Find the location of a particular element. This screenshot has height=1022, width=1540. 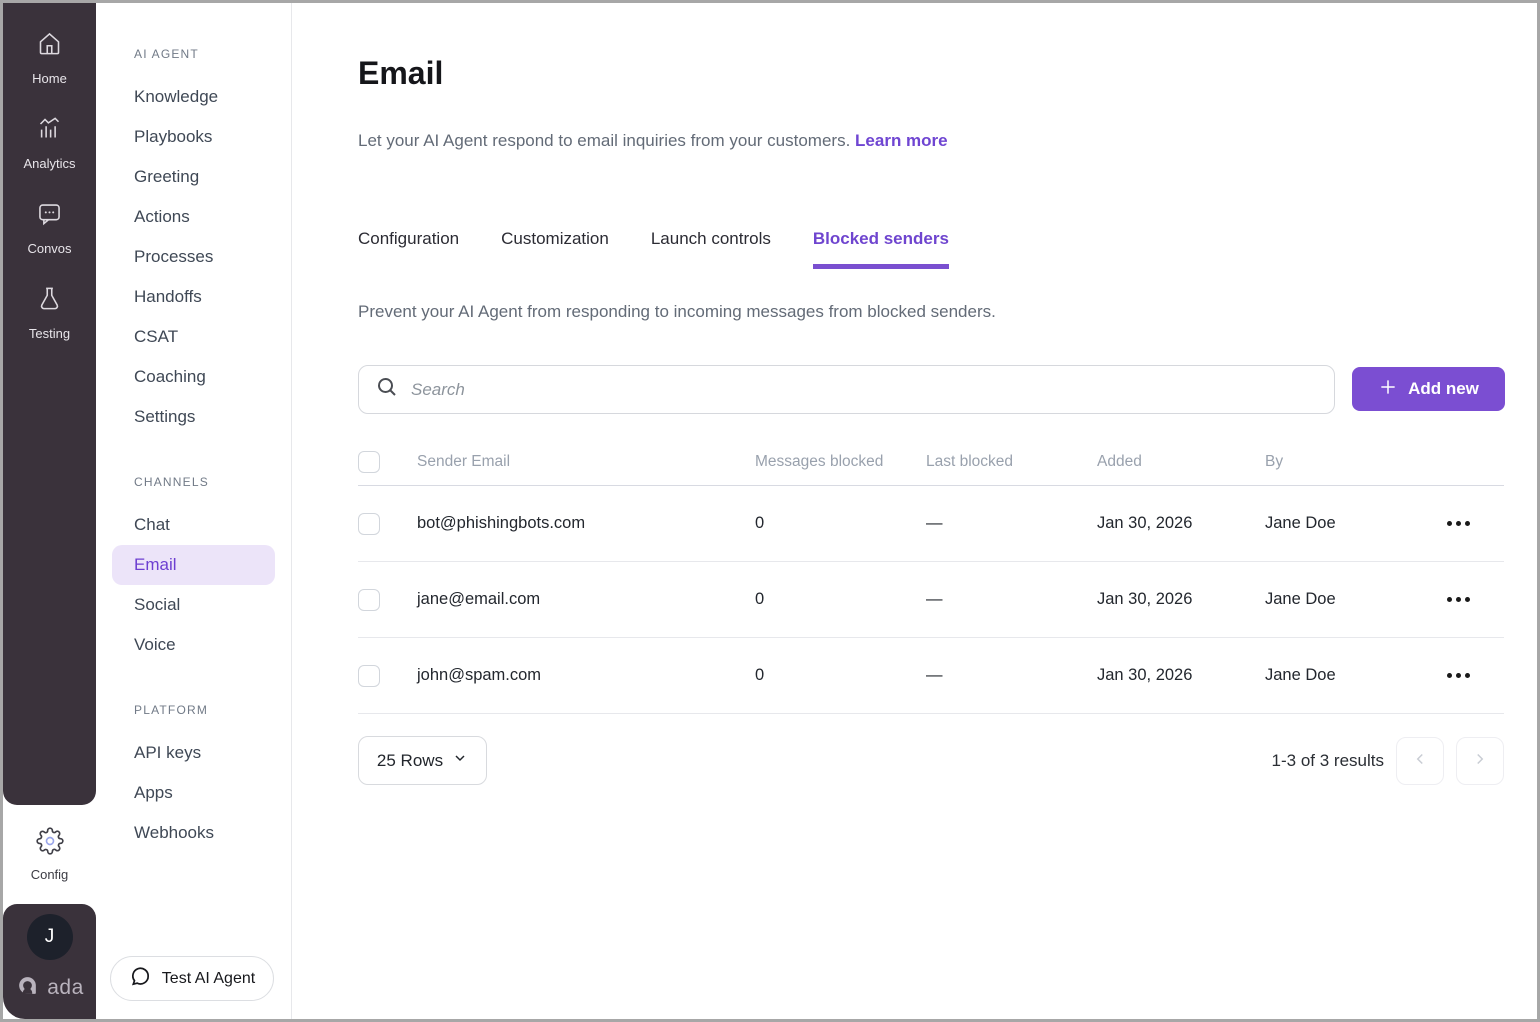

plus-icon is located at coordinates (1388, 389).